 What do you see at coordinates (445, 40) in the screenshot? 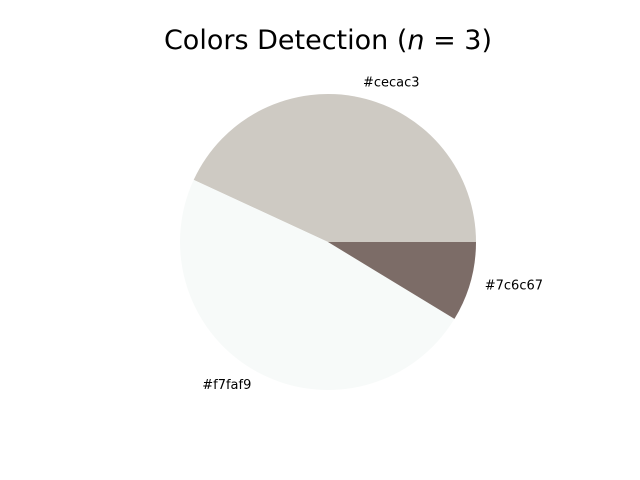
I see `title-operator: =` at bounding box center [445, 40].